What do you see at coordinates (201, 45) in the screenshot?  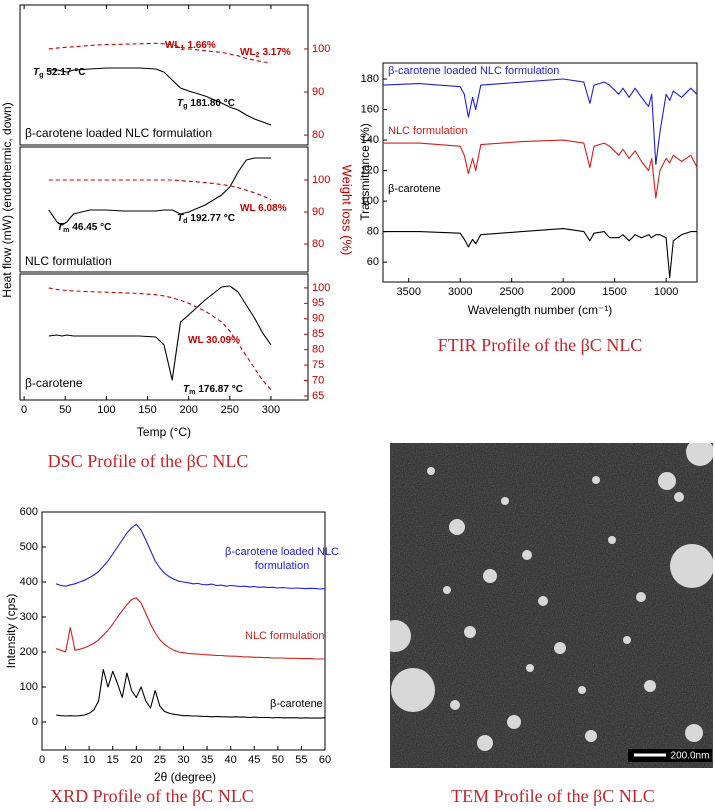 I see `annotation-text: 1.66%` at bounding box center [201, 45].